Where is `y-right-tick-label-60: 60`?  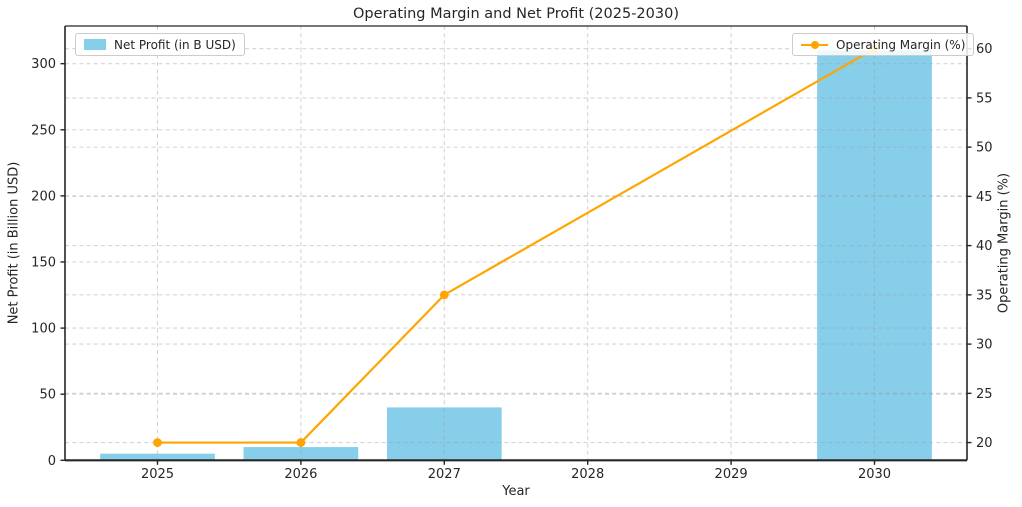
y-right-tick-label-60: 60 is located at coordinates (984, 49).